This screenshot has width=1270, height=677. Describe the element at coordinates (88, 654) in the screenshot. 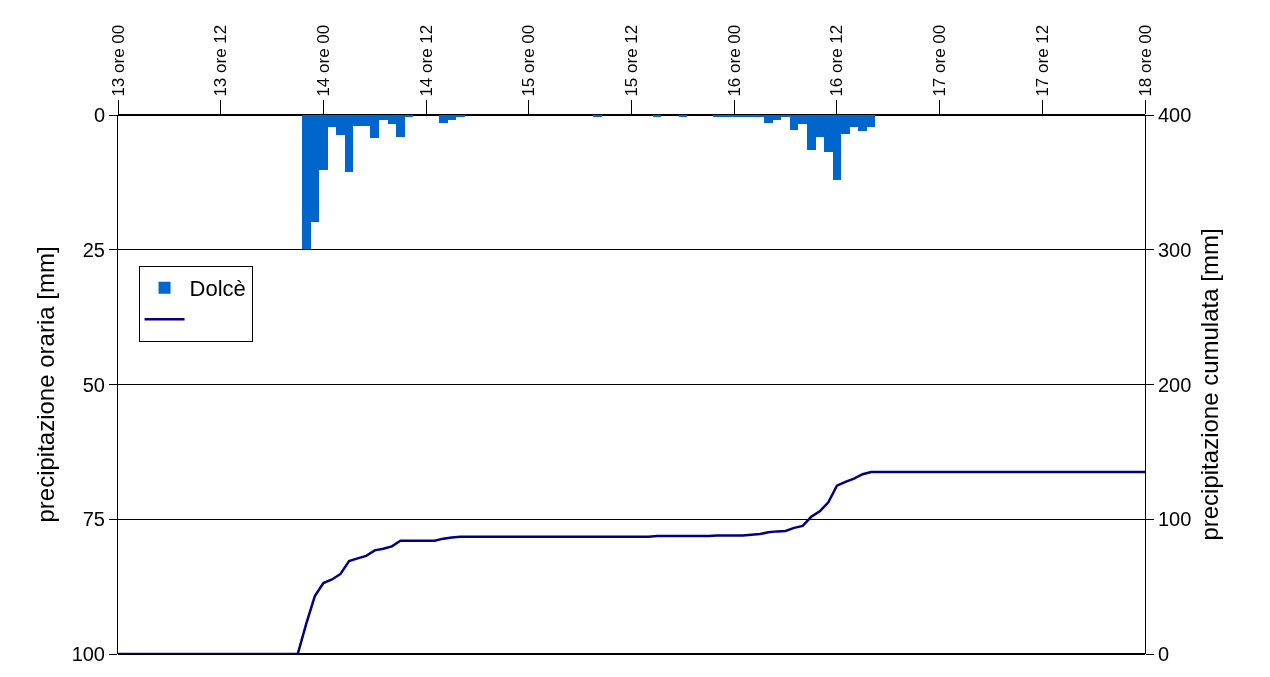

I see `y-tick-label: 100` at that location.